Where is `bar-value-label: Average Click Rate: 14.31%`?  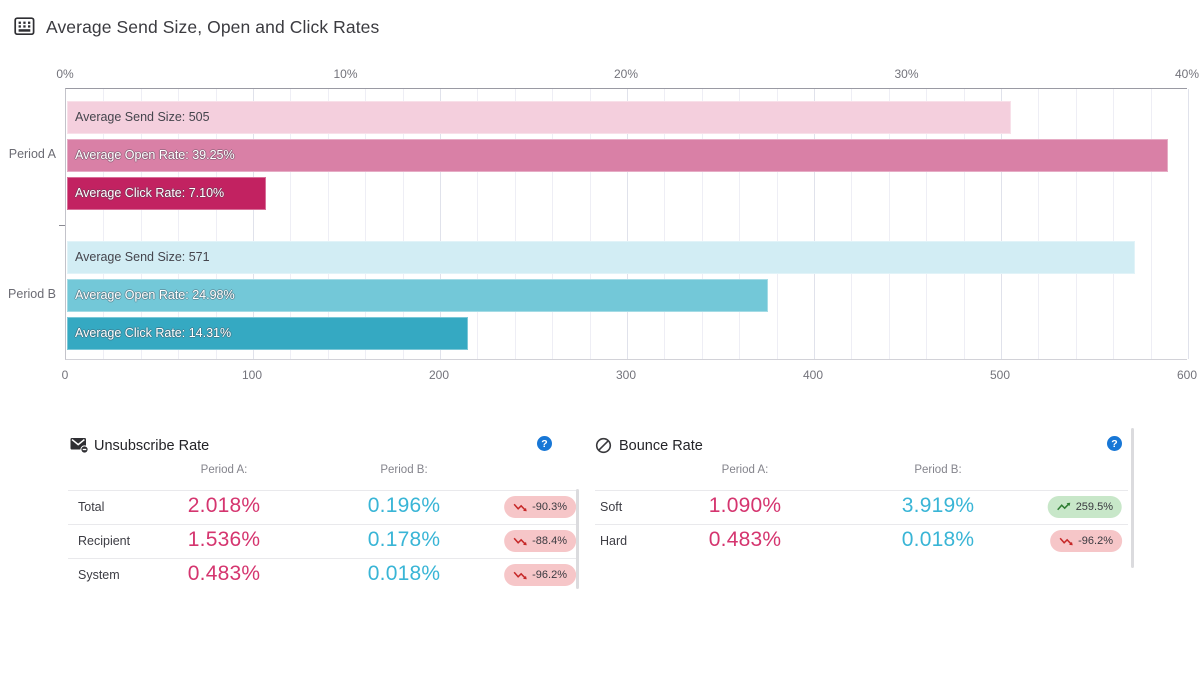
bar-value-label: Average Click Rate: 14.31% is located at coordinates (153, 333).